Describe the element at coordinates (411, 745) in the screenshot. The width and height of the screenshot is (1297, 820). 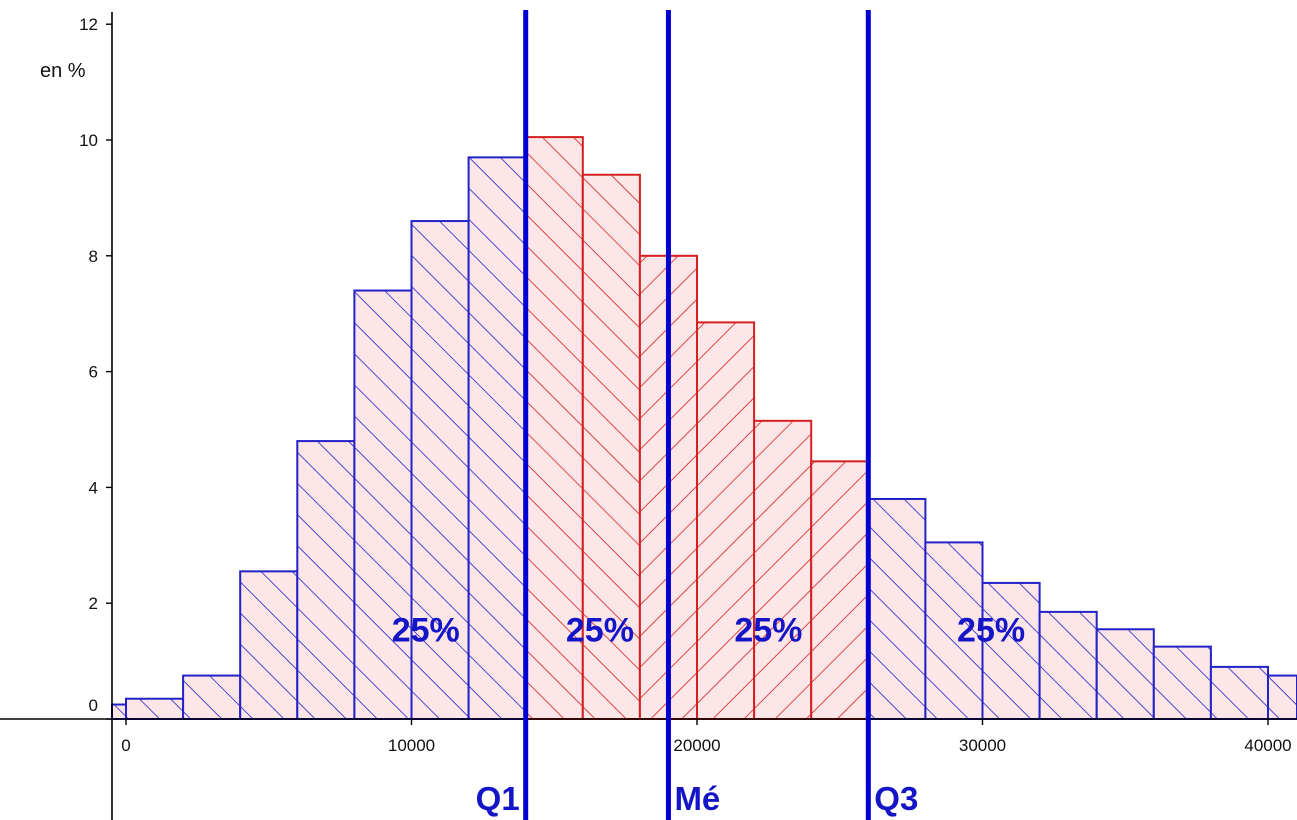
I see `x-tick-label: 10000` at that location.